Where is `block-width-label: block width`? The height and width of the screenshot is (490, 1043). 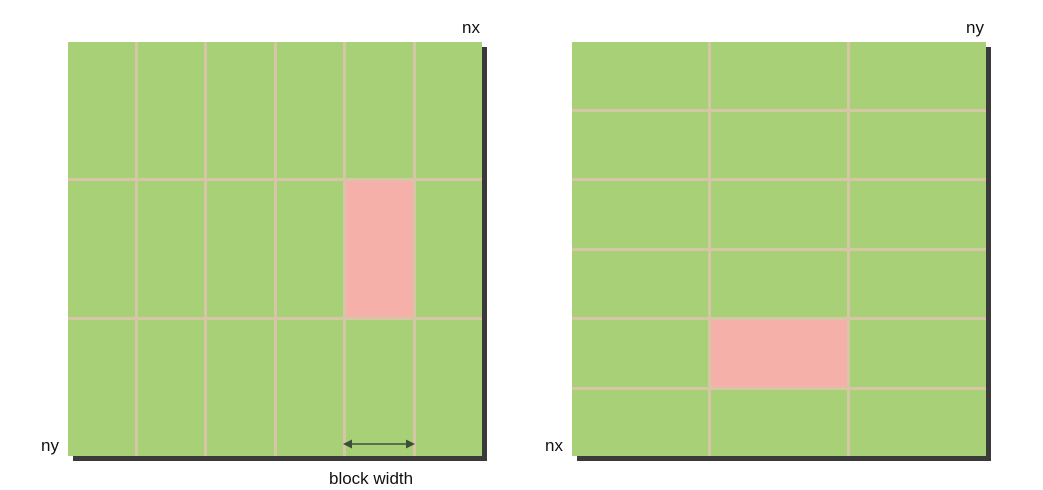
block-width-label: block width is located at coordinates (371, 478).